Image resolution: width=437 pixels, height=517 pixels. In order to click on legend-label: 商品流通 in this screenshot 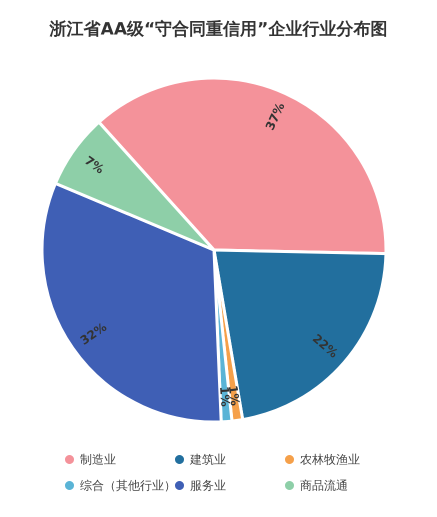, I will do `click(324, 485)`.